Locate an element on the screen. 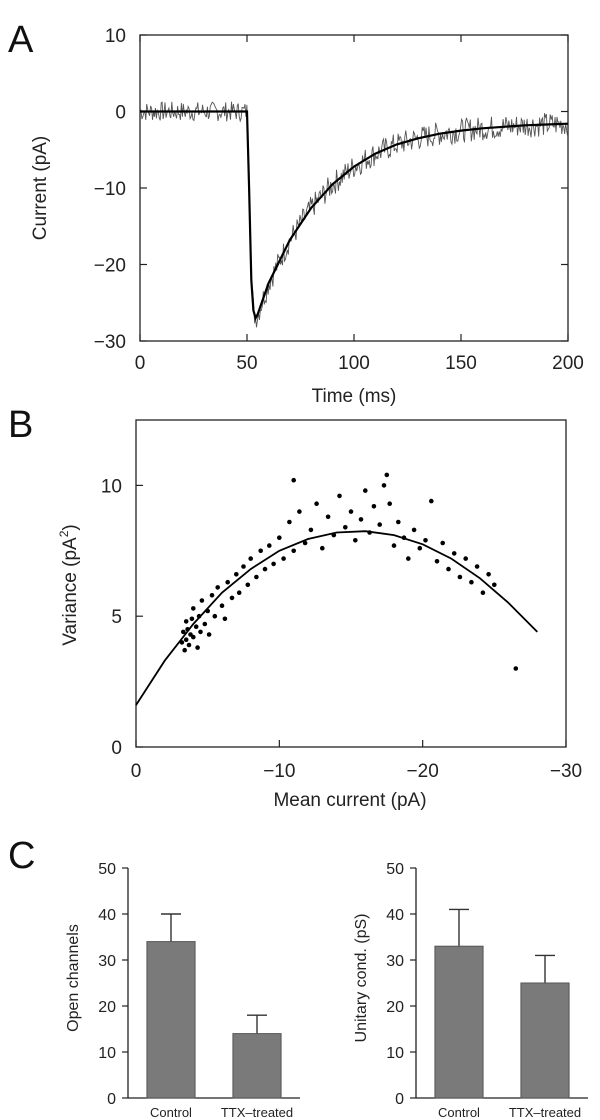  panel-a-x-tick-label: 100 is located at coordinates (354, 363).